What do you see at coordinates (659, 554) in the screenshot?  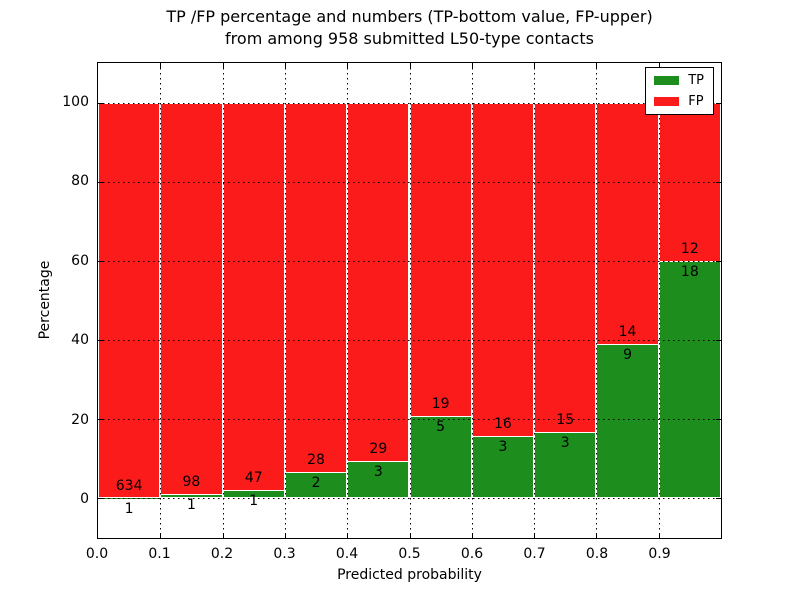 I see `x-tick-label: 0.9` at bounding box center [659, 554].